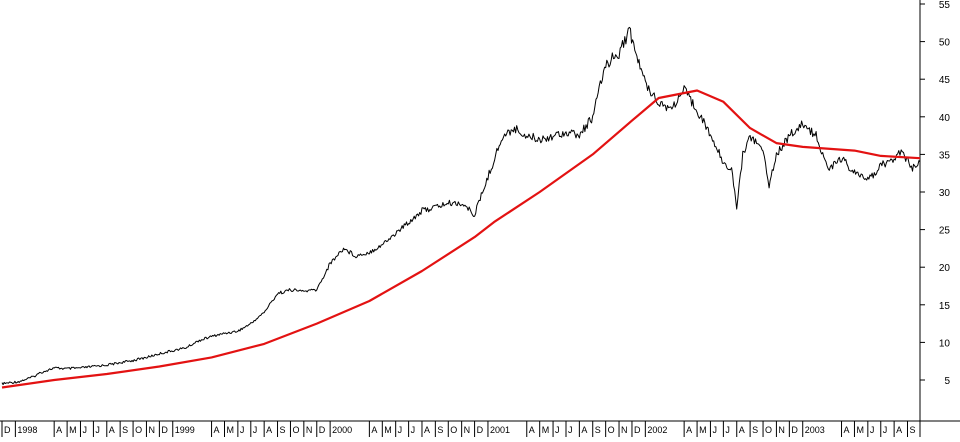 The image size is (960, 442). I want to click on x-tick-label: 1999, so click(185, 430).